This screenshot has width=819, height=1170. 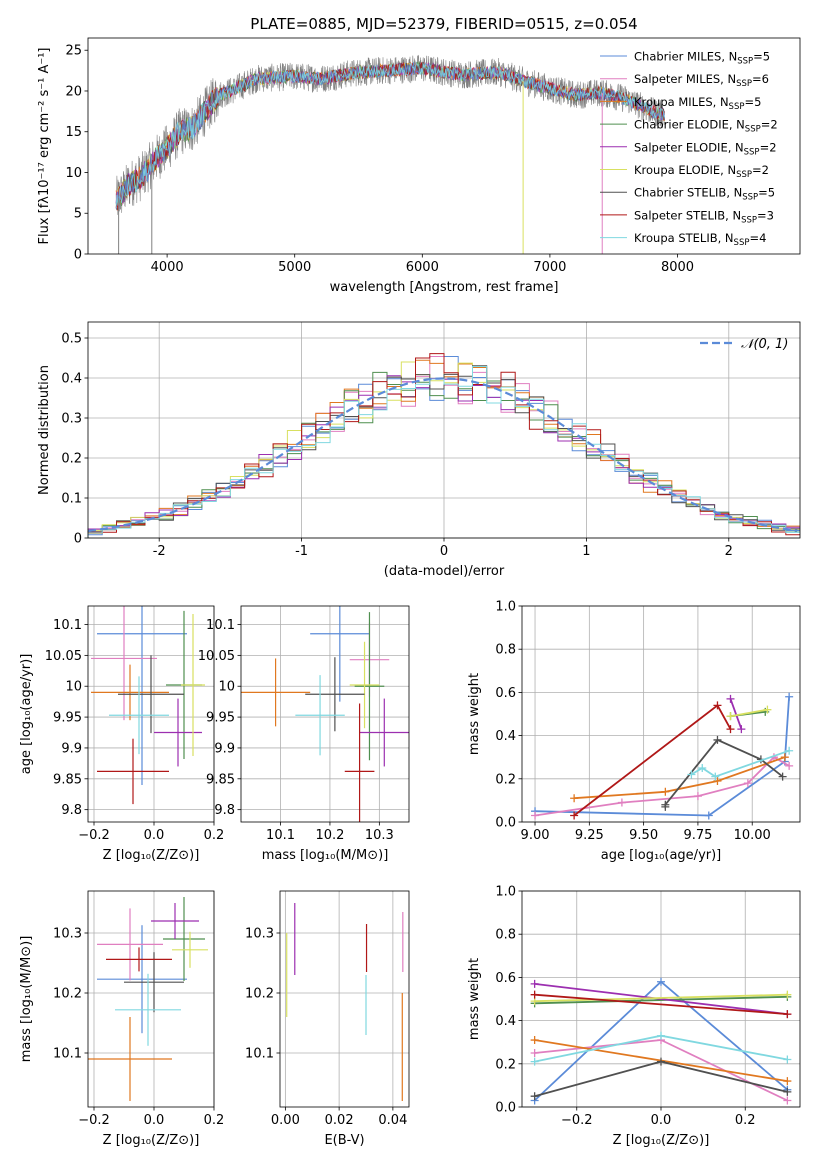 What do you see at coordinates (71, 419) in the screenshot?
I see `y-tick-label: 0.3` at bounding box center [71, 419].